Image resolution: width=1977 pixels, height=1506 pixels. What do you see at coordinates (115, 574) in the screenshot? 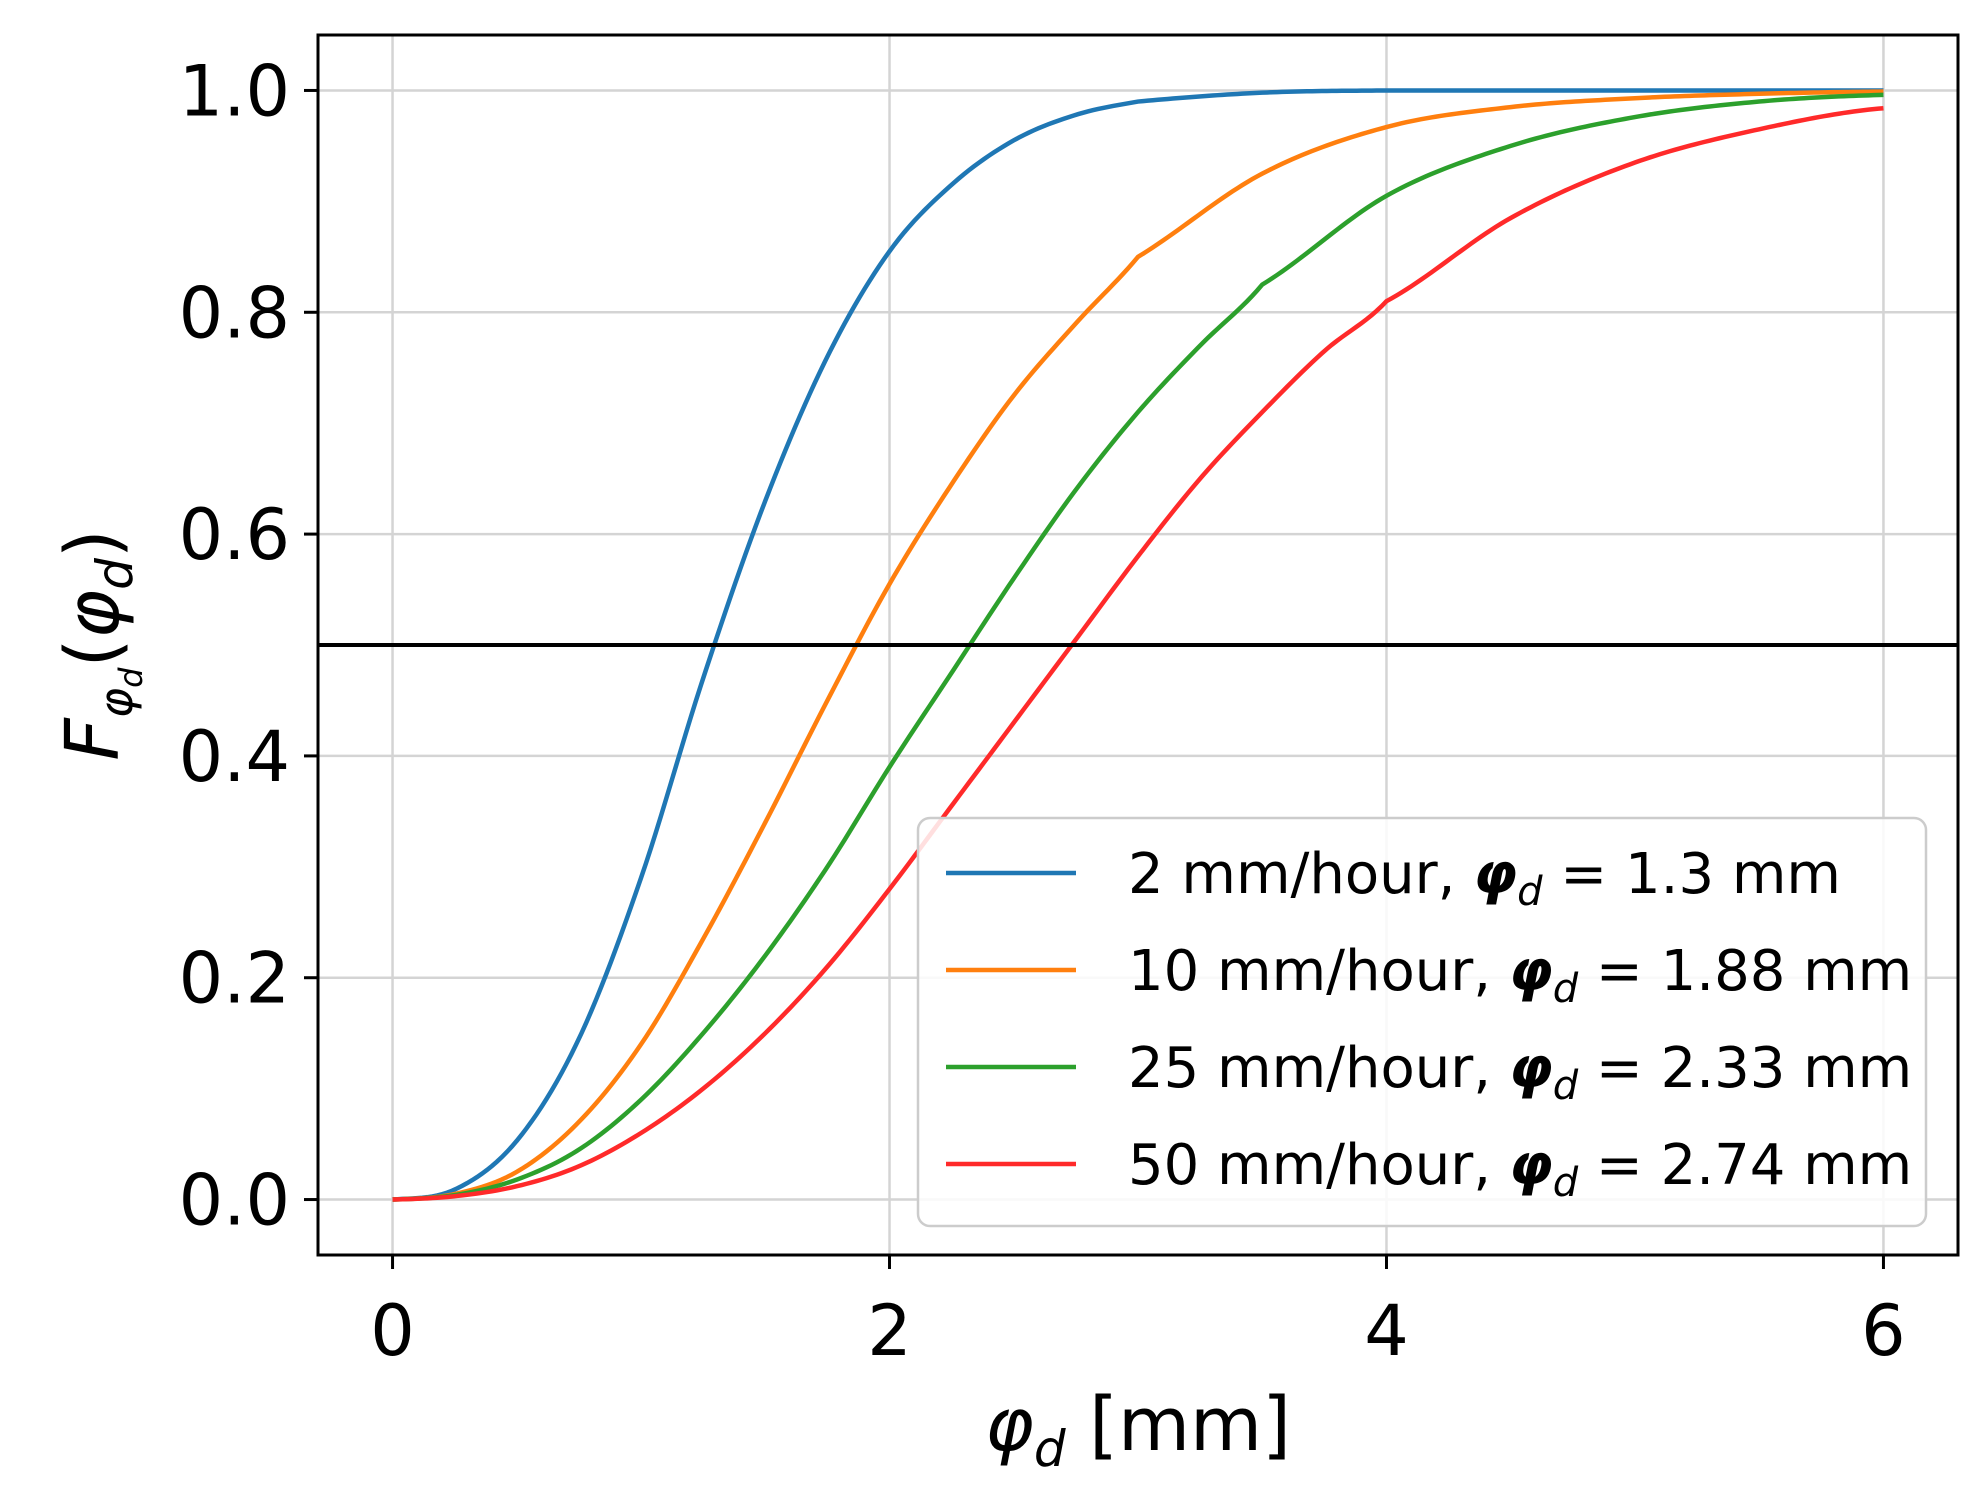
I see `y-label-arg-sub: d` at bounding box center [115, 574].